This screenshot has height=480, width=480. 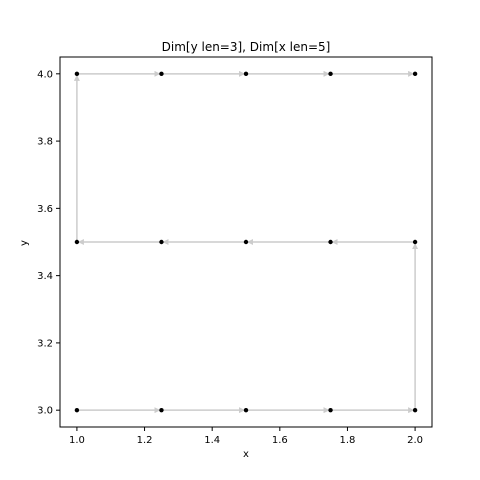 What do you see at coordinates (280, 440) in the screenshot?
I see `x-tick-label: 1.6` at bounding box center [280, 440].